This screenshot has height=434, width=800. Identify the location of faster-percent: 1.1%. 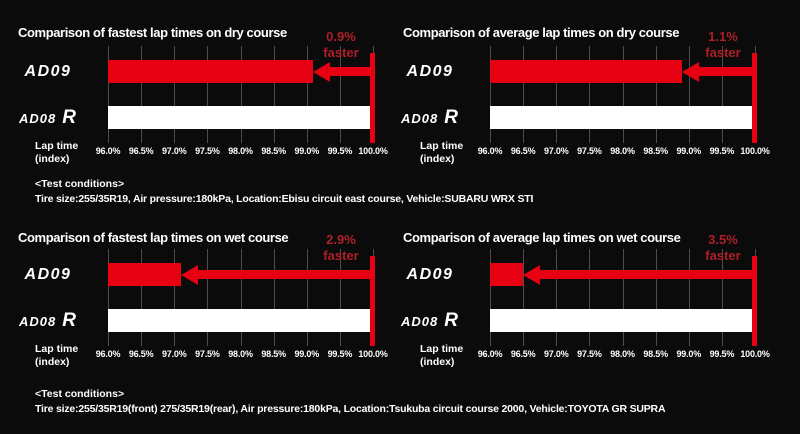
(723, 36).